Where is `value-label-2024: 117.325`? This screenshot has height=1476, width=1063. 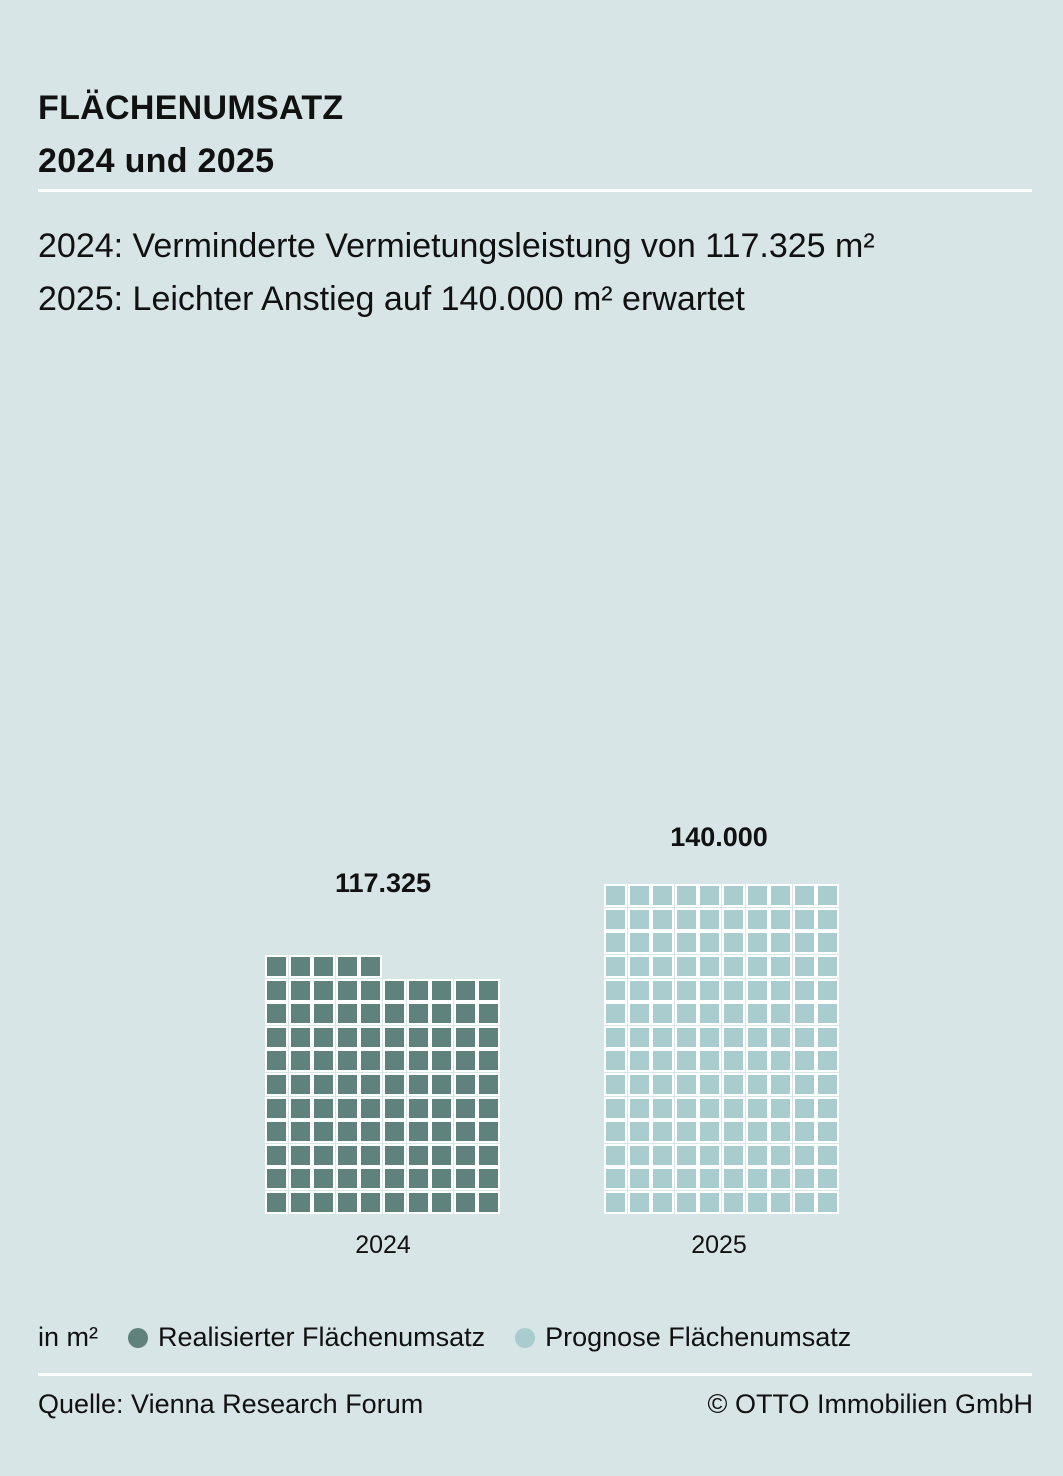
value-label-2024: 117.325 is located at coordinates (383, 883).